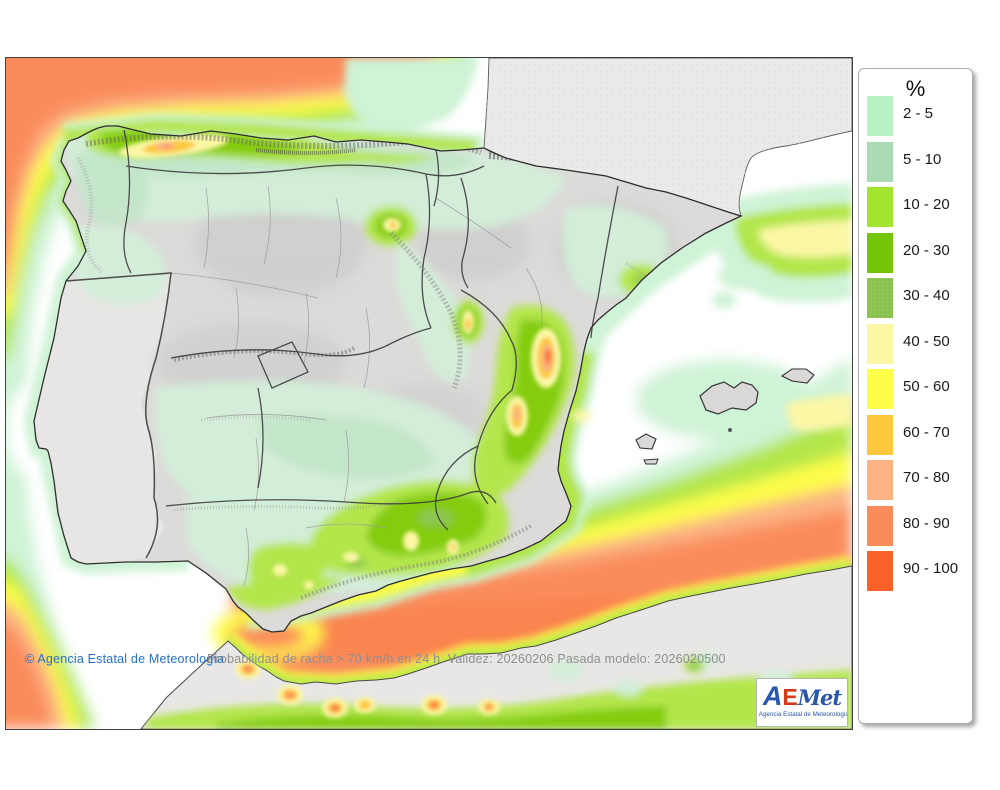 The height and width of the screenshot is (790, 1000). I want to click on legend-range-label: 5 - 10, so click(922, 159).